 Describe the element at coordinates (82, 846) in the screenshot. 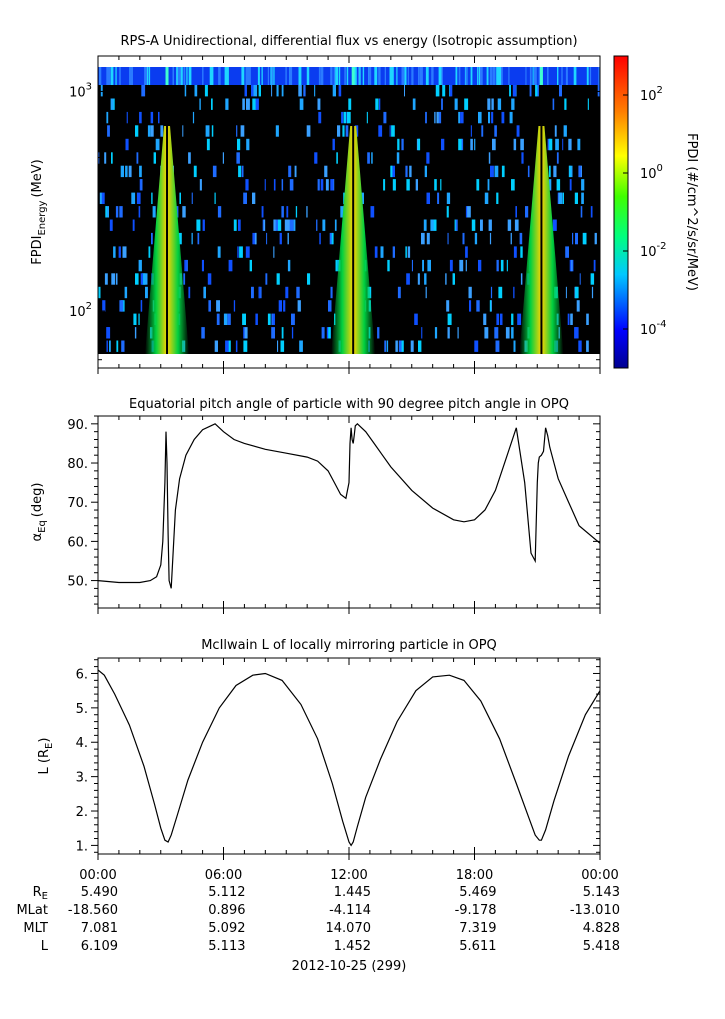

I see `y-tick-label: 1.` at that location.